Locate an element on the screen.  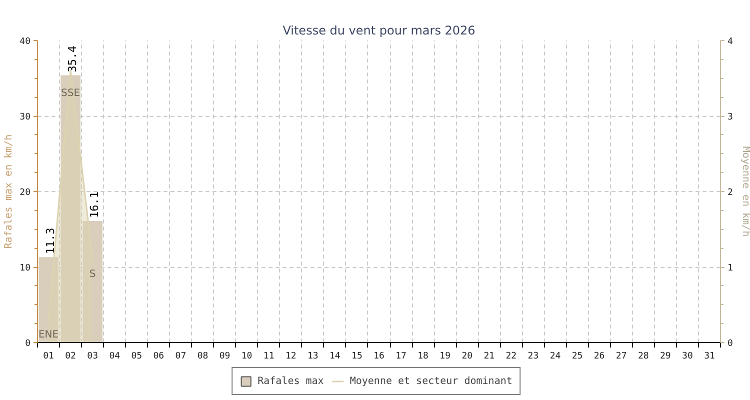
x-tick-label: 28 is located at coordinates (643, 357).